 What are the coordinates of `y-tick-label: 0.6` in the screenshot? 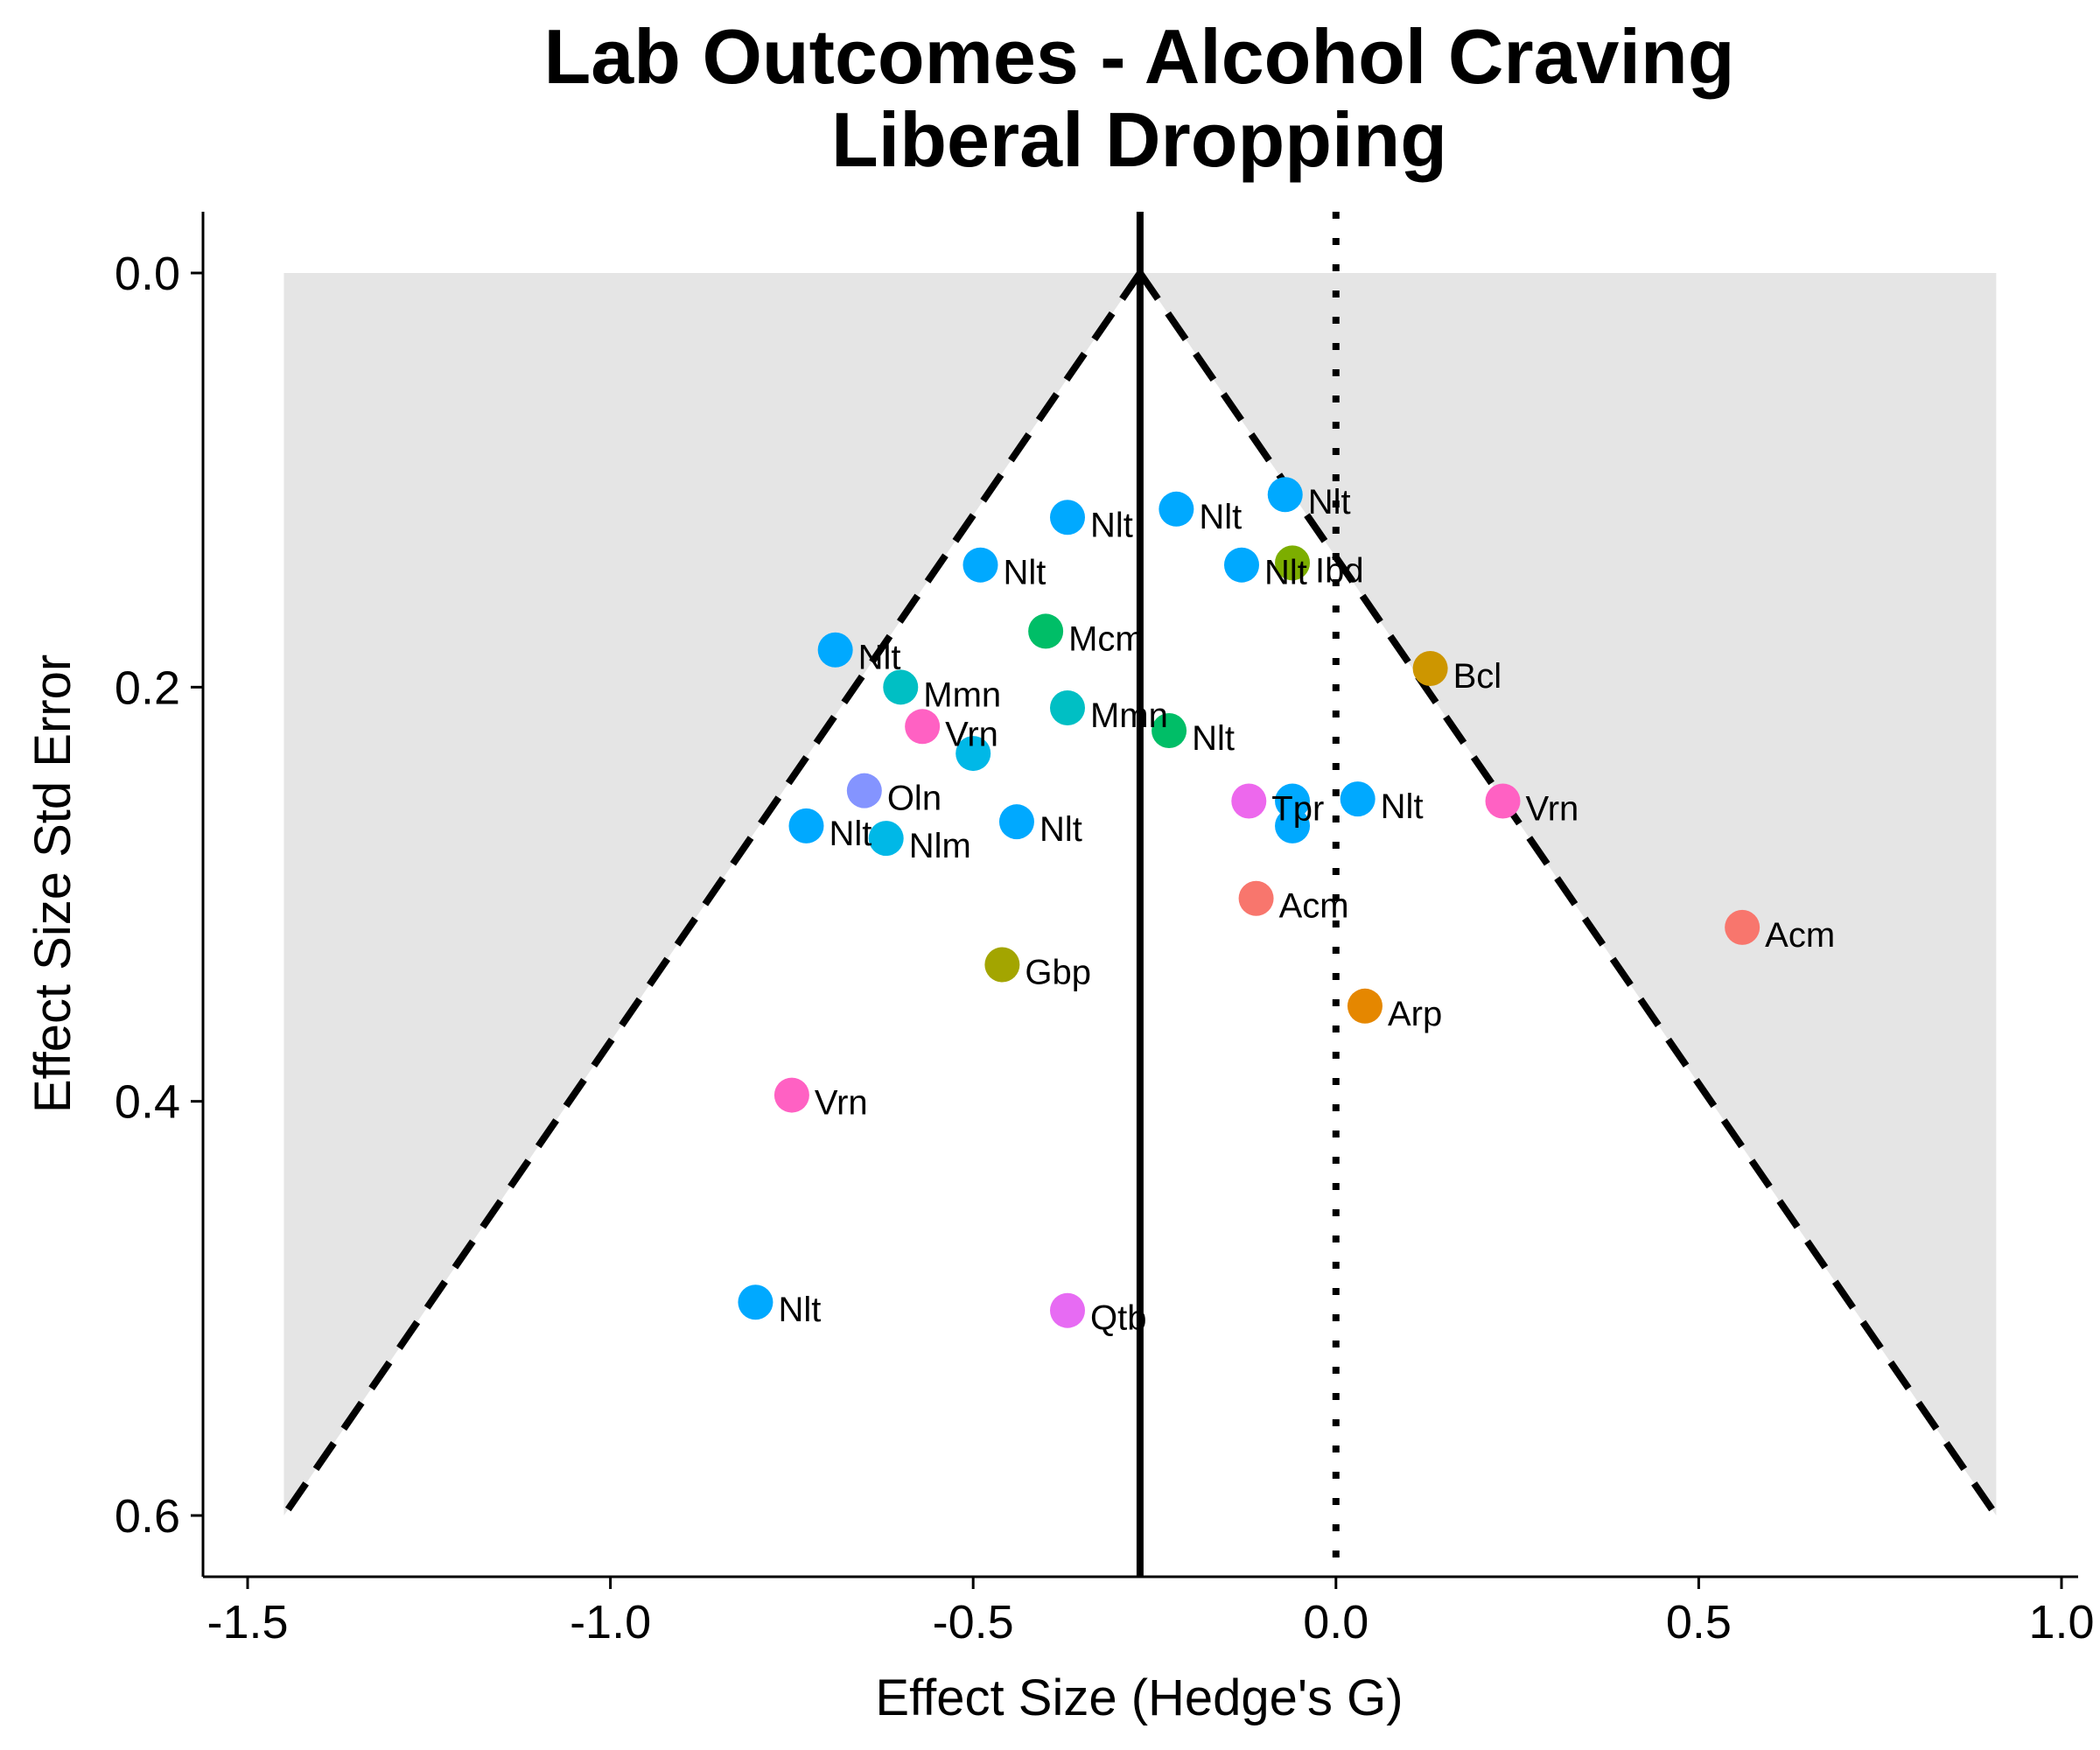 It's located at (147, 1516).